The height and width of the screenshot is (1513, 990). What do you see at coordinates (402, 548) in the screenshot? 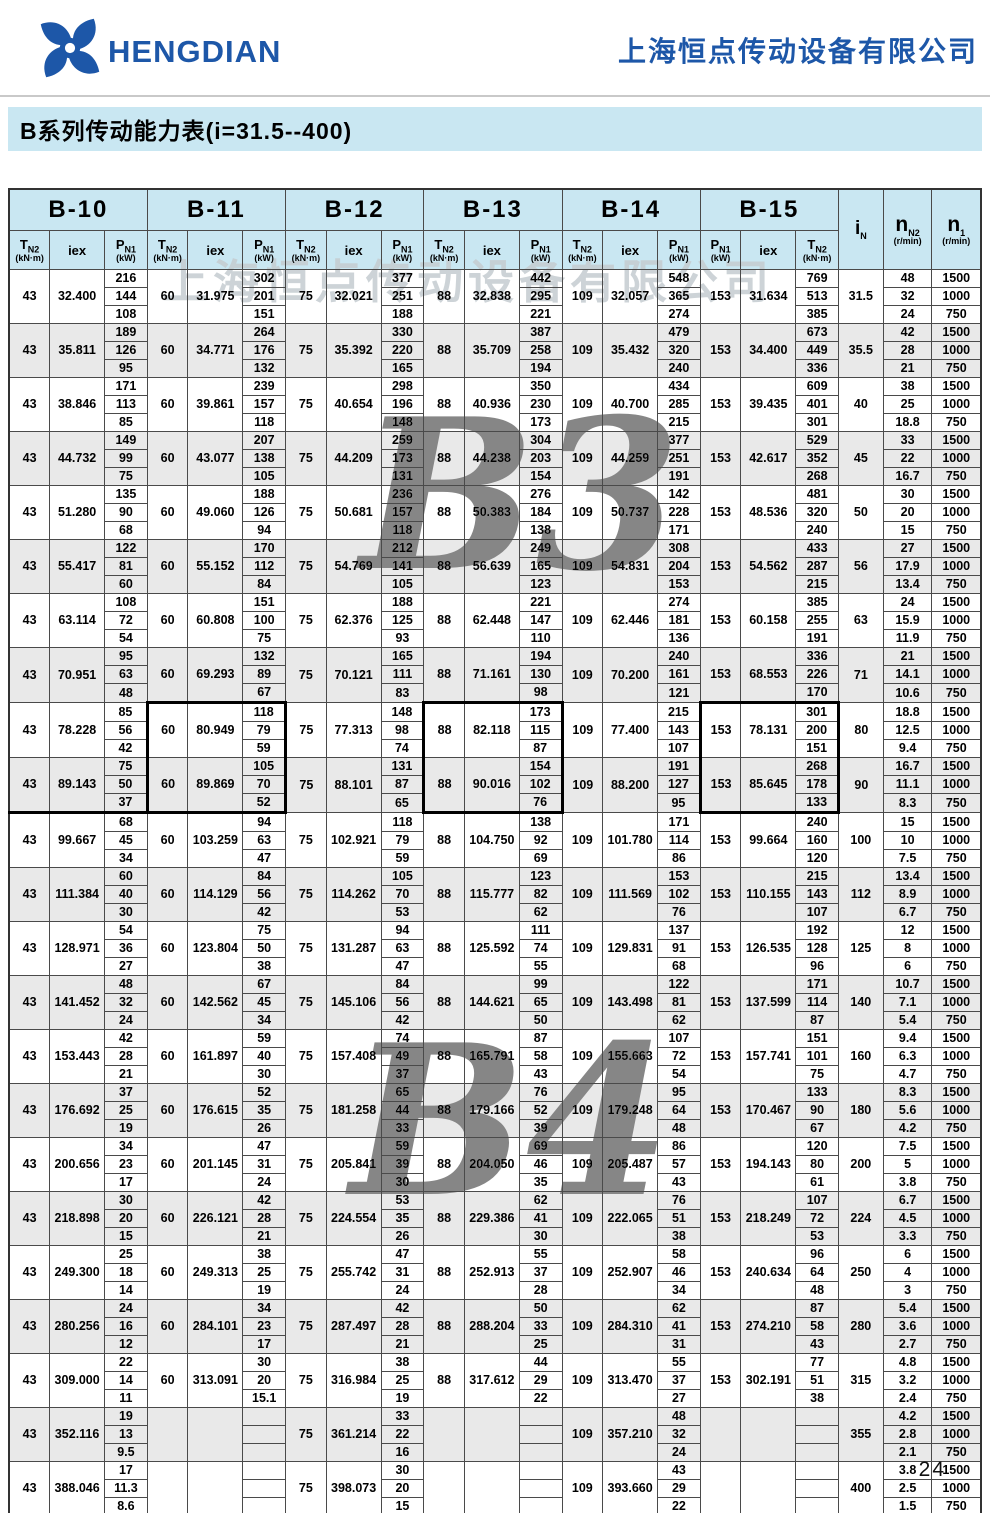
I see `pn1-cell: 212` at bounding box center [402, 548].